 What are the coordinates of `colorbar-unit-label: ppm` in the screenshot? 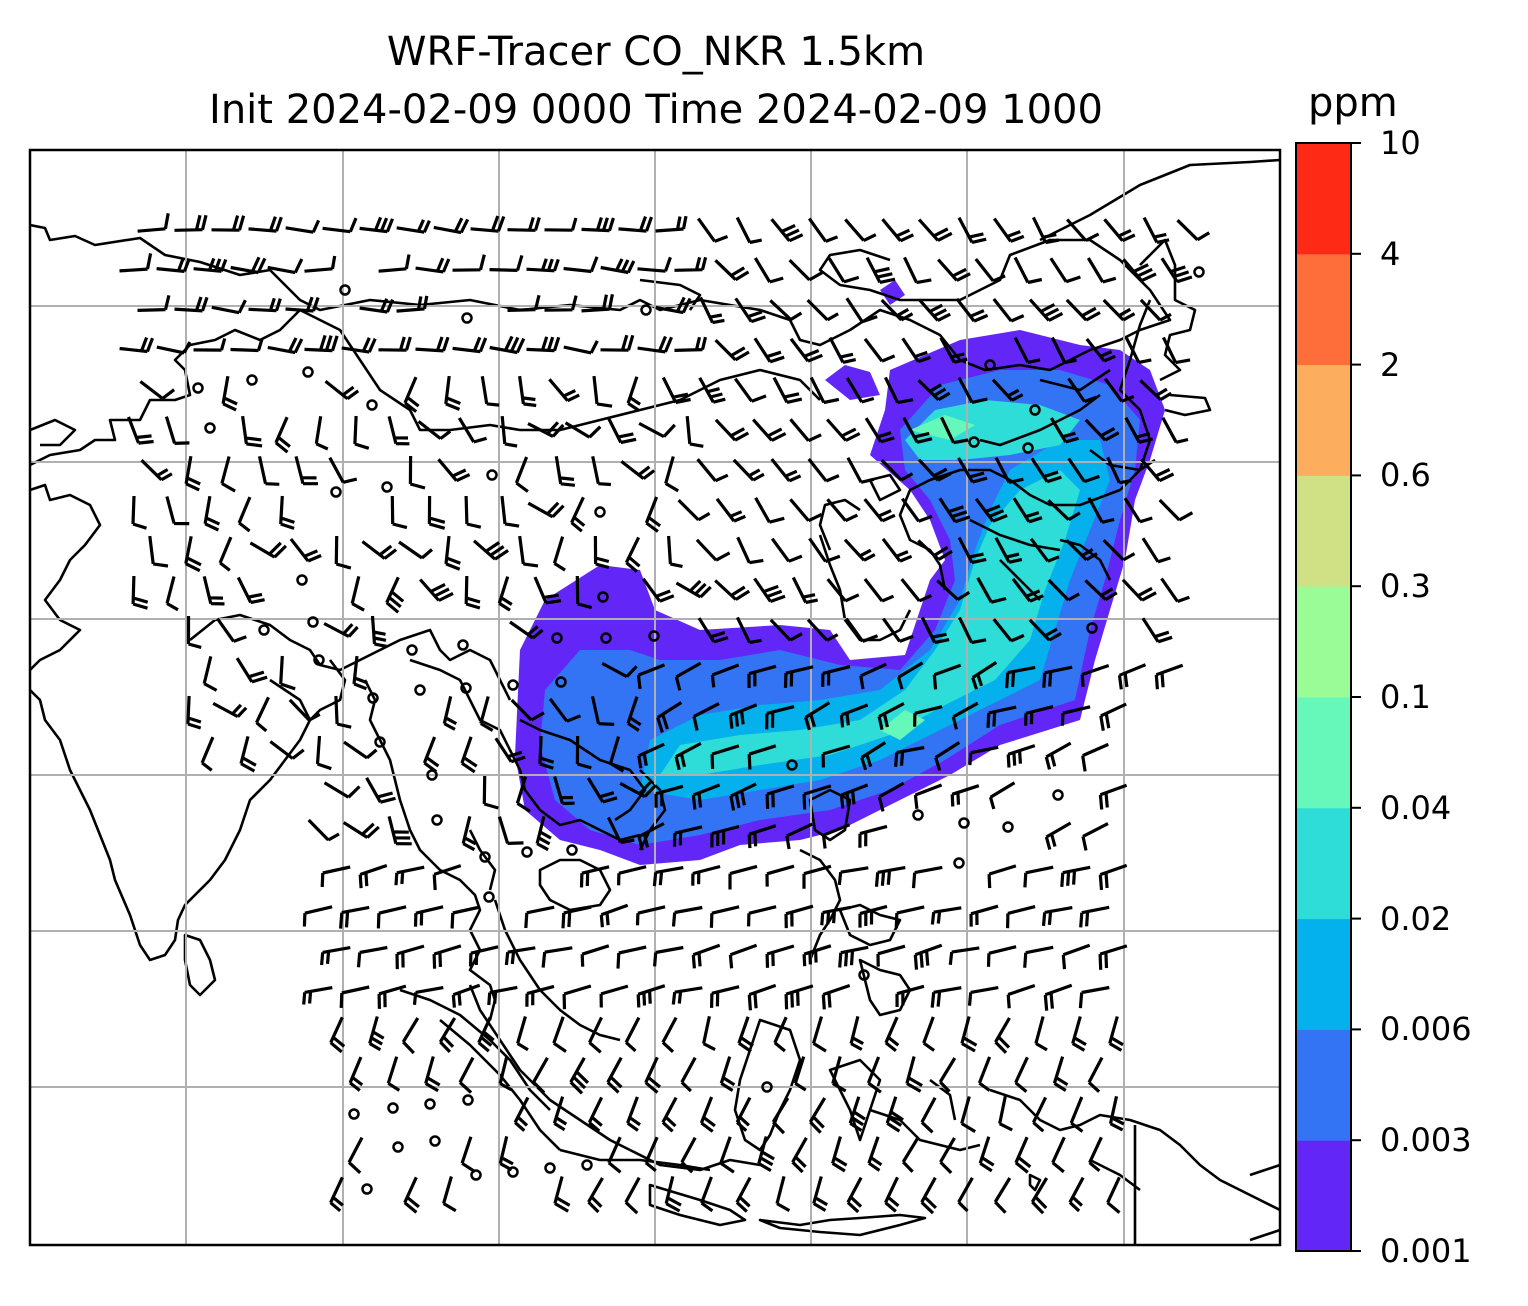 It's located at (1353, 103).